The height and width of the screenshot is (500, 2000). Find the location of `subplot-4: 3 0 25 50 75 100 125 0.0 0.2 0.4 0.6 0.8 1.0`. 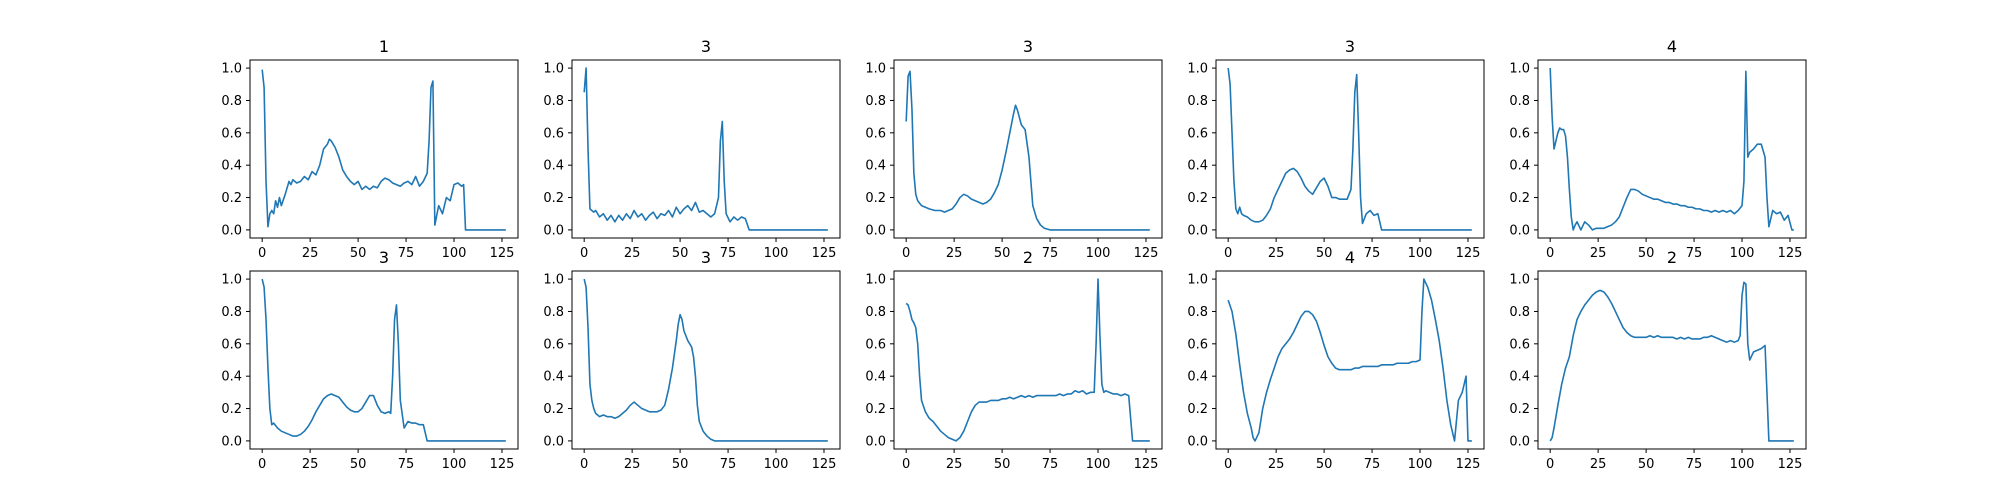

subplot-4: 3 0 25 50 75 100 125 0.0 0.2 0.4 0.6 0.8 1.0 is located at coordinates (1336, 149).